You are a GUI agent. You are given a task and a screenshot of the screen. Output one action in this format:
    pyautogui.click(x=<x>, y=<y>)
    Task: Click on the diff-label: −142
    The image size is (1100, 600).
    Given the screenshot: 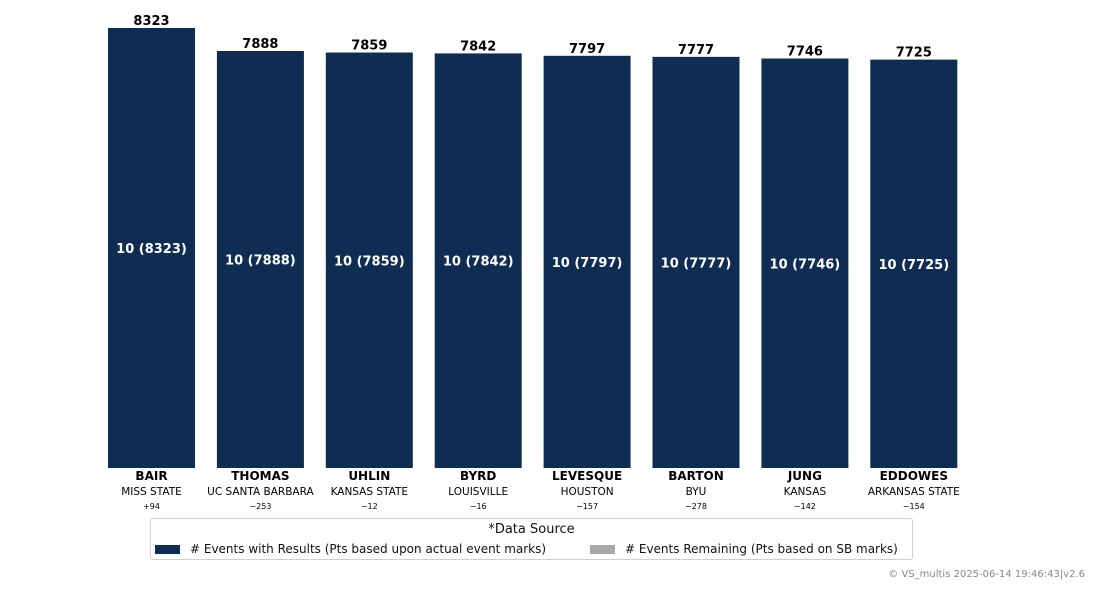 What is the action you would take?
    pyautogui.click(x=805, y=506)
    